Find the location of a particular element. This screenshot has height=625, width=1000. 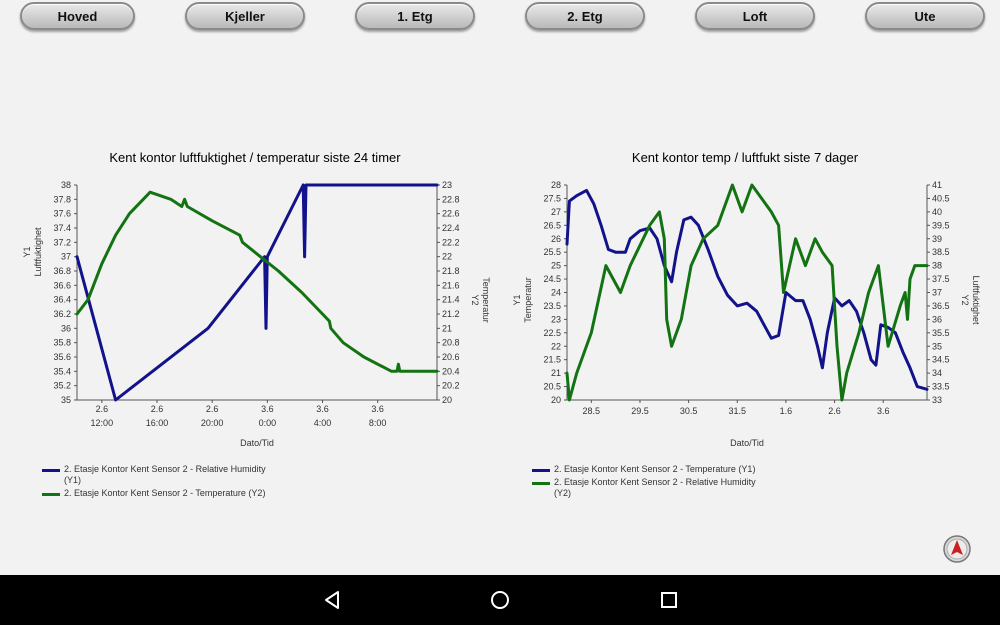

x-tick-label: 28.5 is located at coordinates (592, 411).